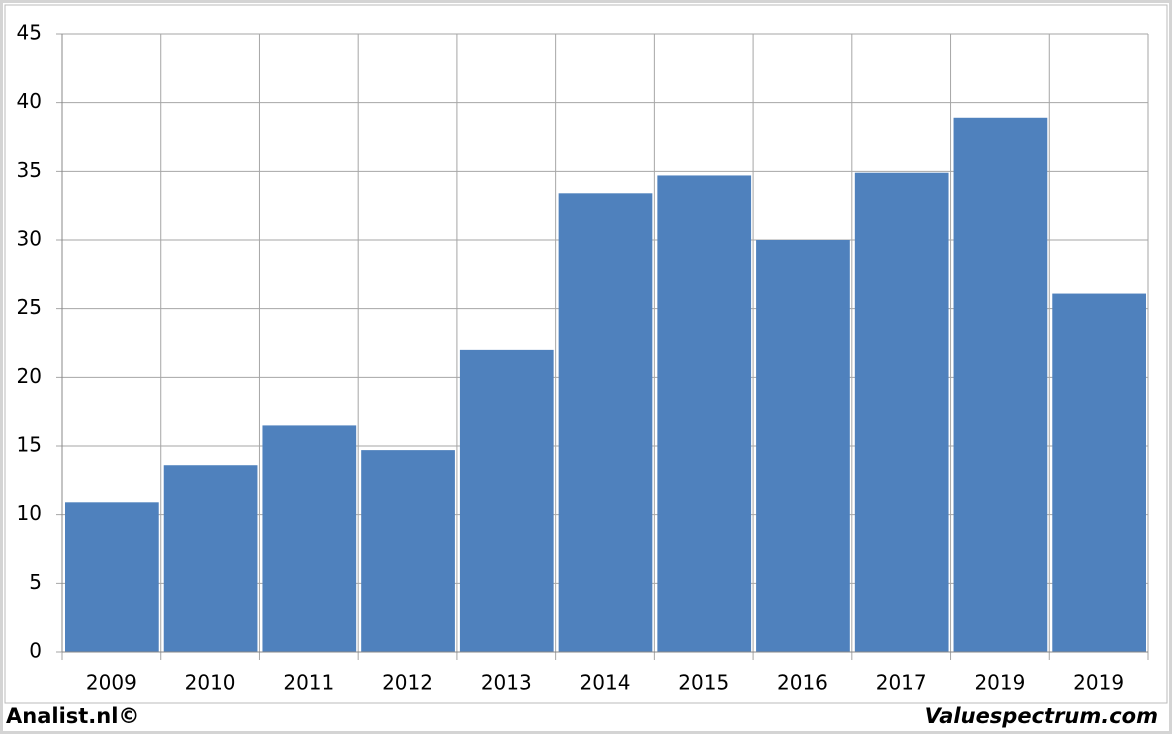 This screenshot has height=734, width=1172. Describe the element at coordinates (35, 651) in the screenshot. I see `y-tick-label: 0` at that location.